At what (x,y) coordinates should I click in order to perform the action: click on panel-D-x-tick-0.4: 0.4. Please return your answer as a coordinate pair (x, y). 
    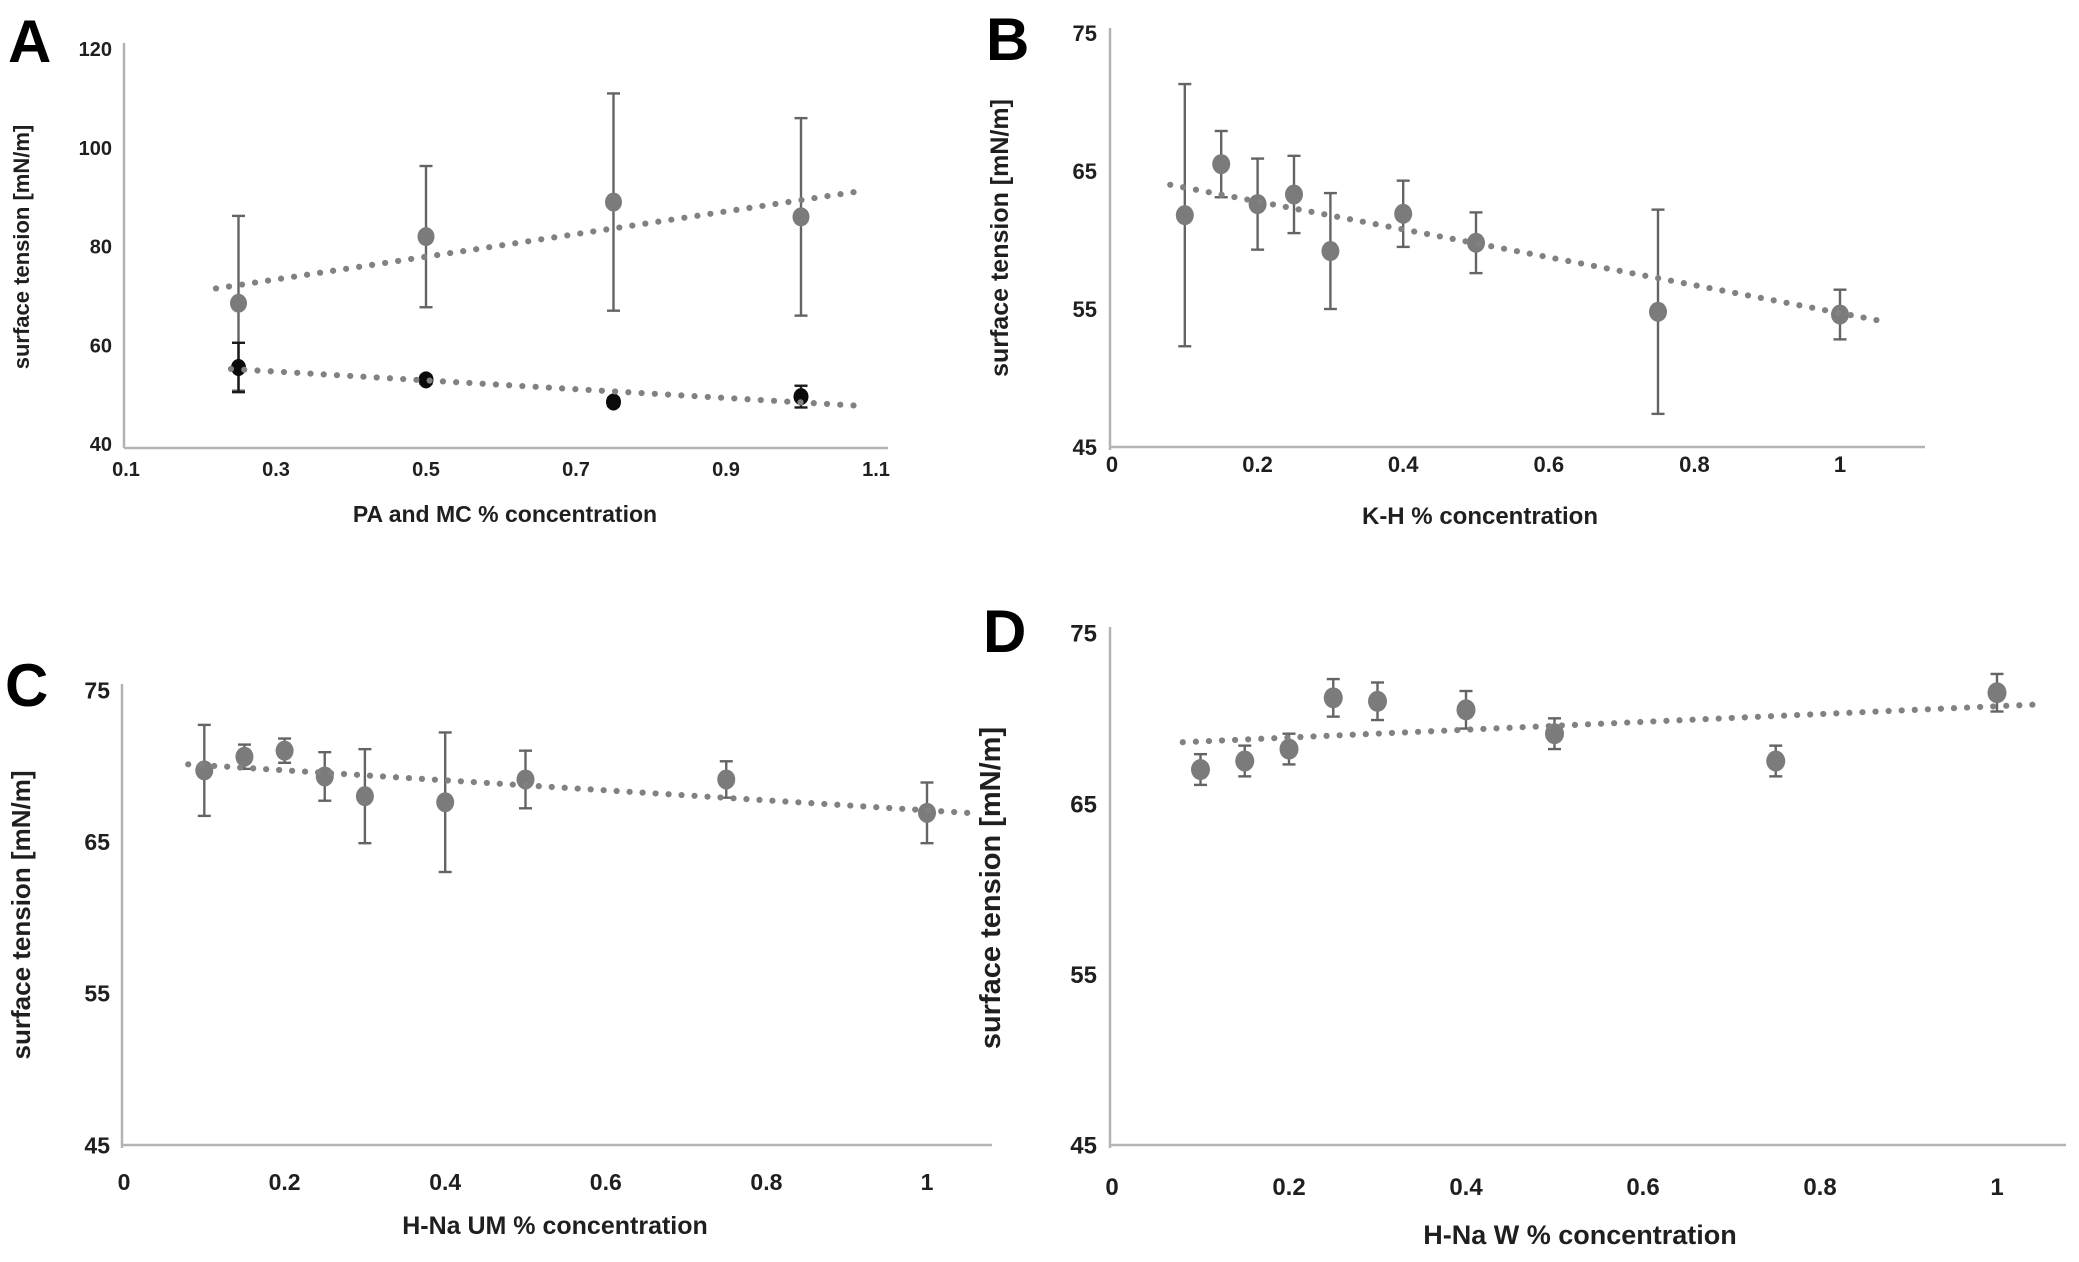
    Looking at the image, I should click on (1466, 1187).